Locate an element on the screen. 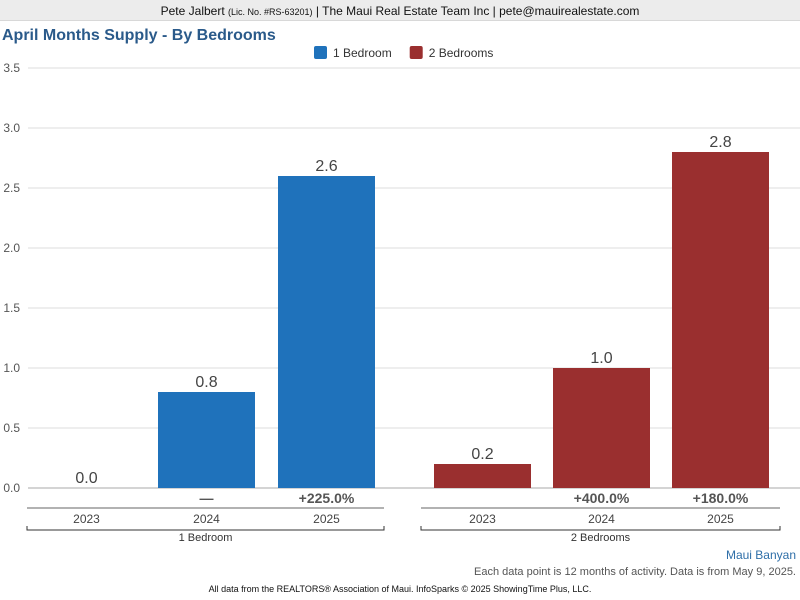 The width and height of the screenshot is (800, 600). y-tick-label: 3.0 is located at coordinates (11, 128).